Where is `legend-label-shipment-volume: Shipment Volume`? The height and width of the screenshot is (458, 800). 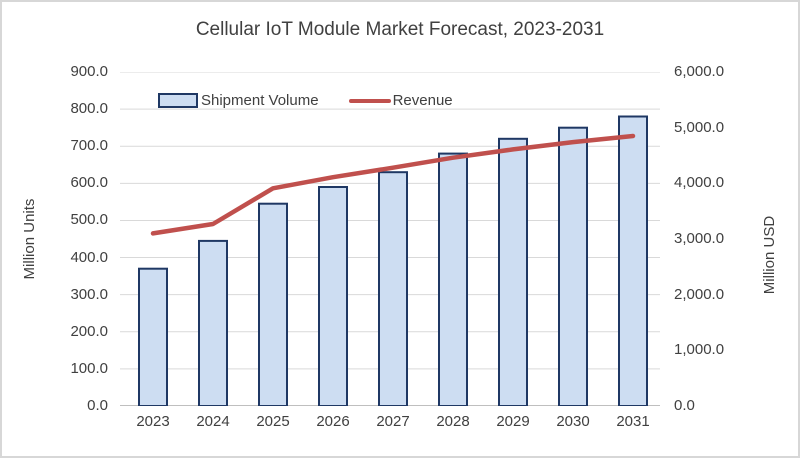
legend-label-shipment-volume: Shipment Volume is located at coordinates (260, 100).